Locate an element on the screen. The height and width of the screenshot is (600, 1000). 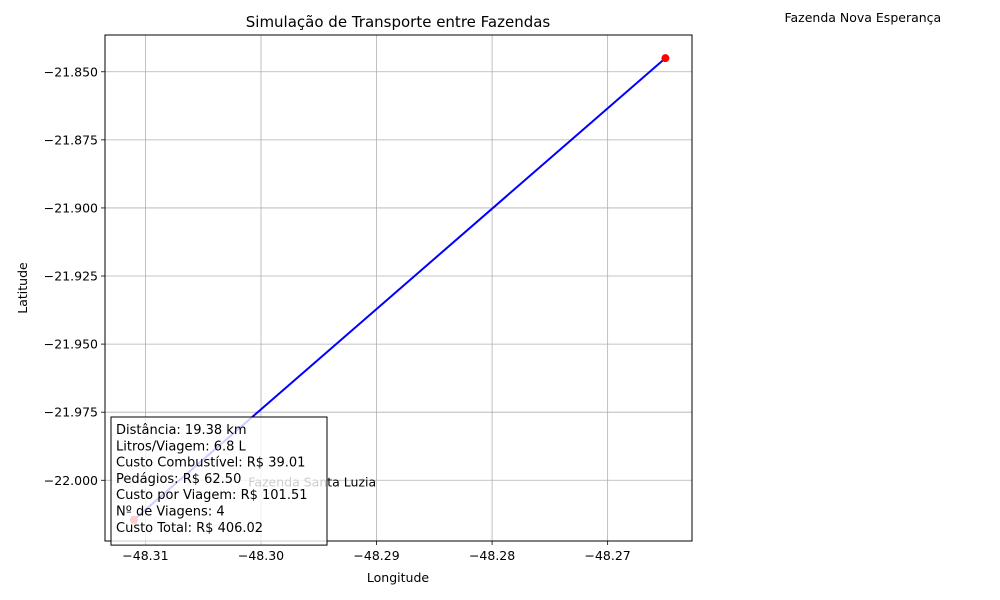
x-tick-label: −48.28 is located at coordinates (492, 555).